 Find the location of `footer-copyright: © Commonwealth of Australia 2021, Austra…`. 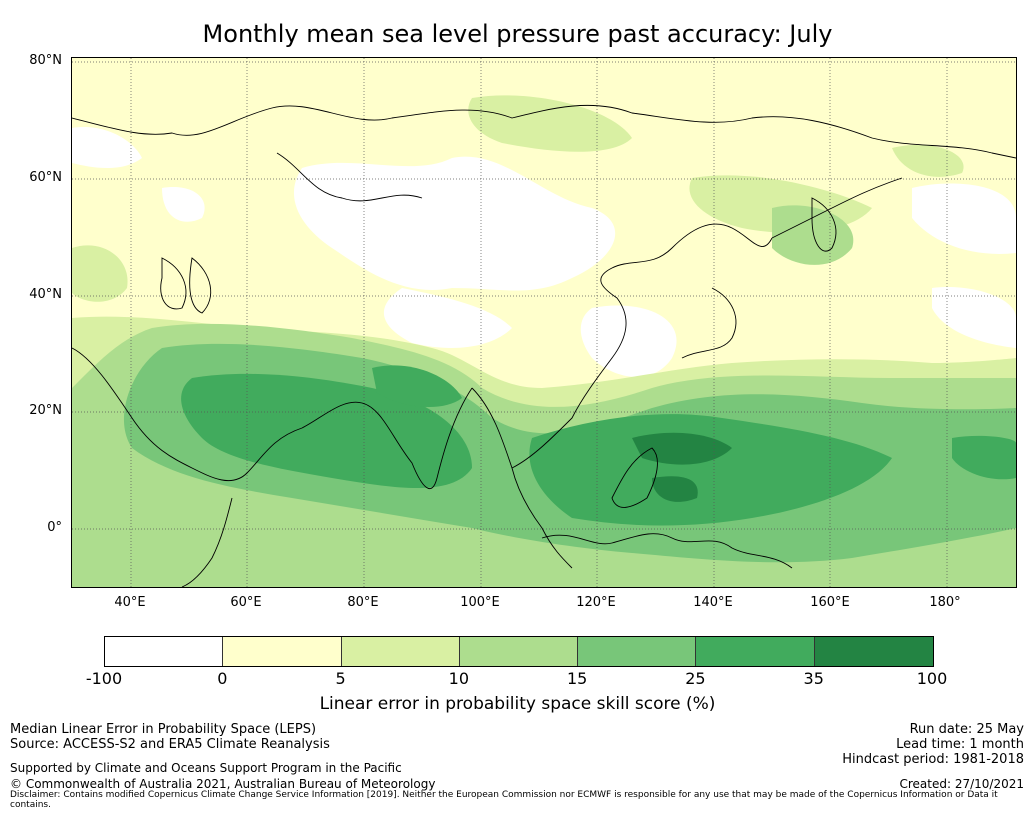

footer-copyright: © Commonwealth of Australia 2021, Austra… is located at coordinates (223, 784).